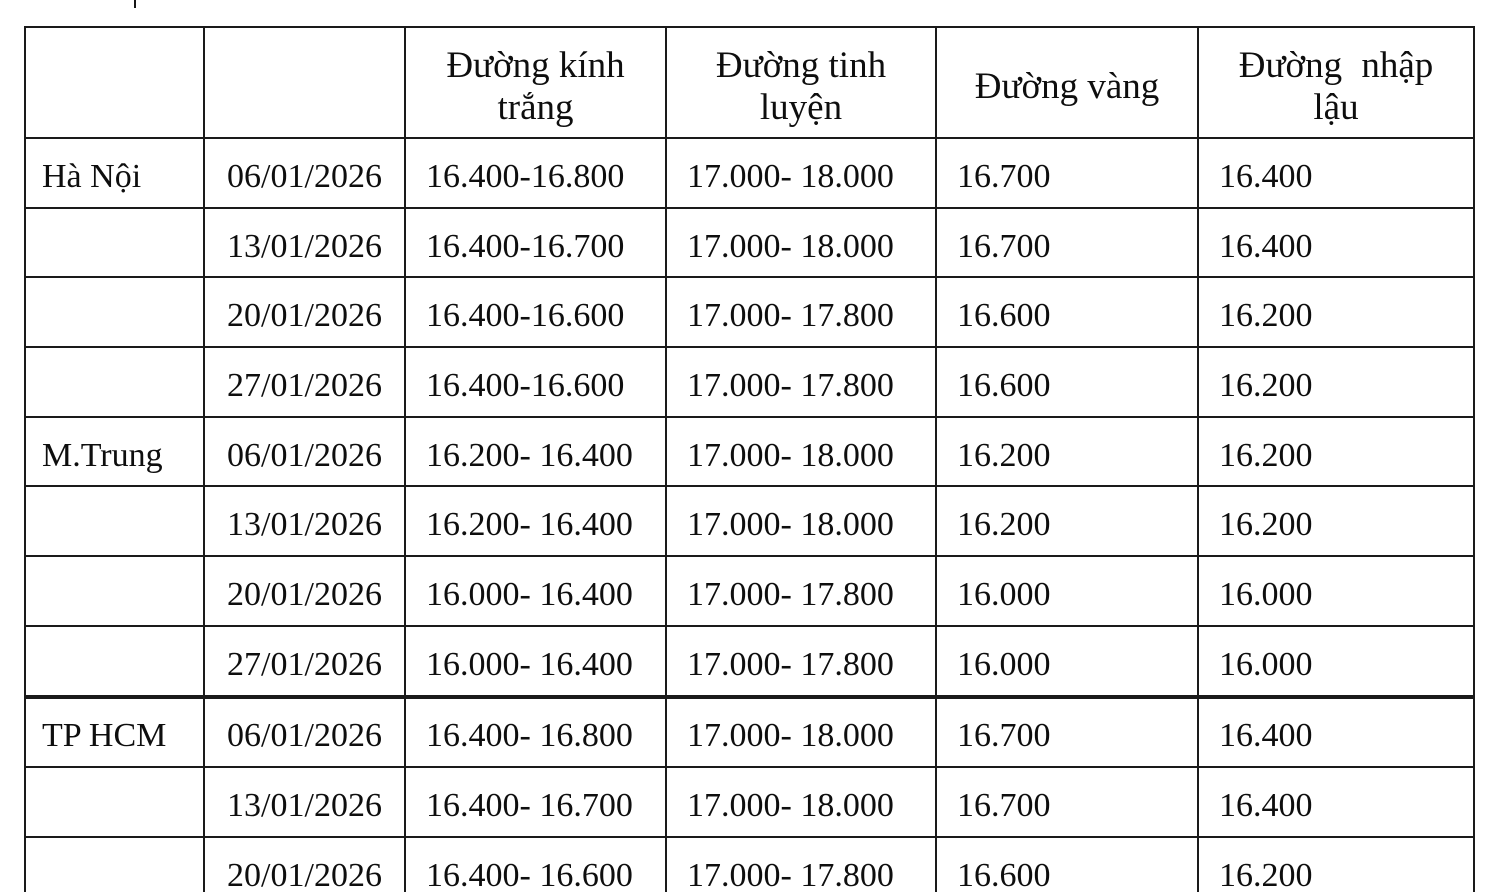 The width and height of the screenshot is (1500, 892). I want to click on column-header-vang: Đường vàng, so click(1067, 82).